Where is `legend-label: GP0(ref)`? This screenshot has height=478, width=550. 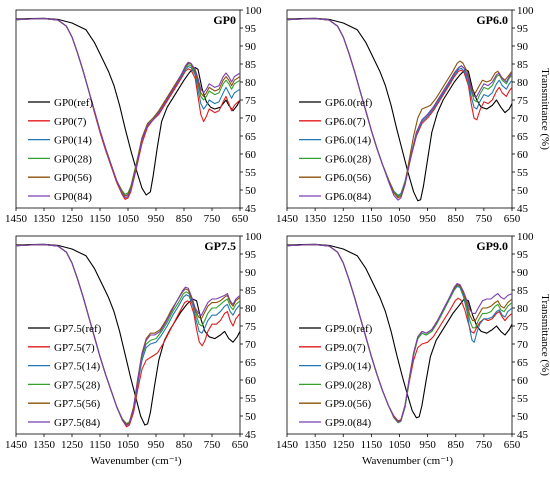 legend-label: GP0(ref) is located at coordinates (73, 103).